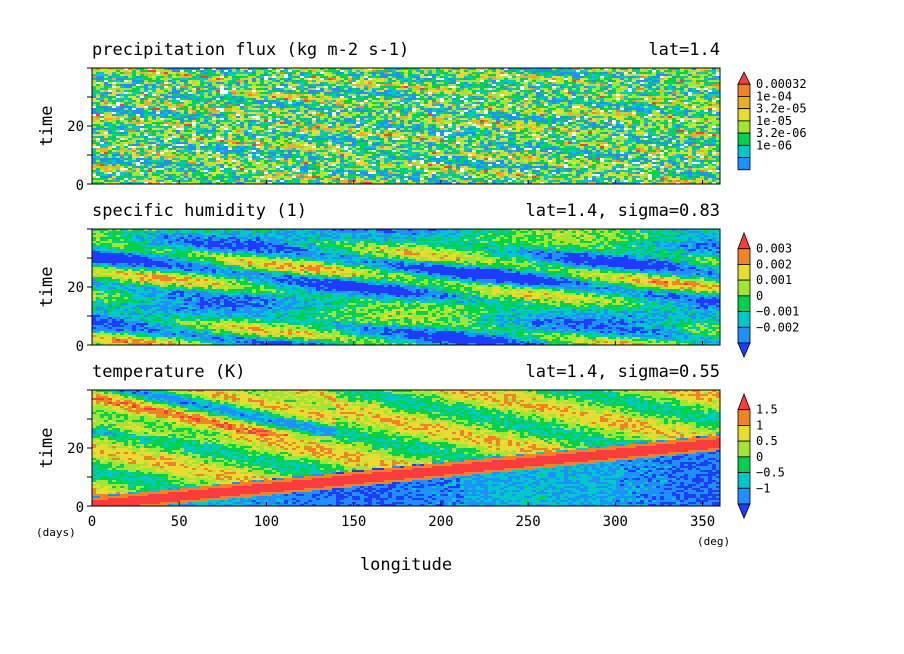 This screenshot has height=654, width=904. I want to click on panel-title: temperature (K), so click(169, 372).